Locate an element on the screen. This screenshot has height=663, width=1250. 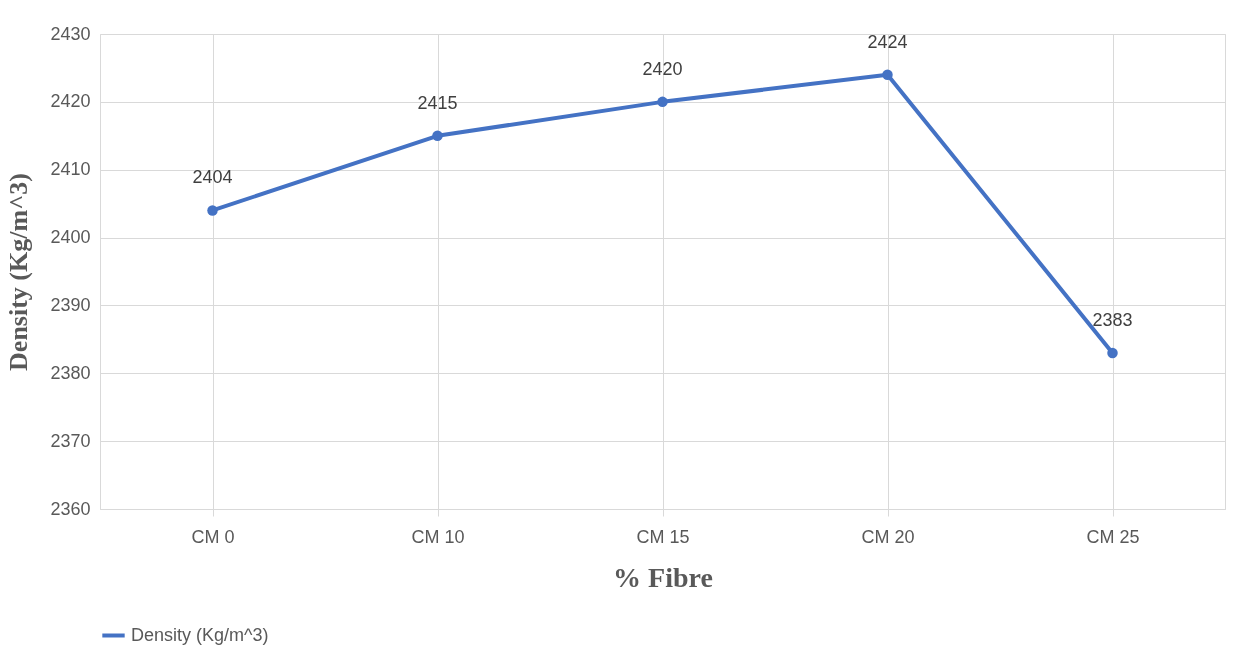
data-label: 2415 is located at coordinates (437, 102).